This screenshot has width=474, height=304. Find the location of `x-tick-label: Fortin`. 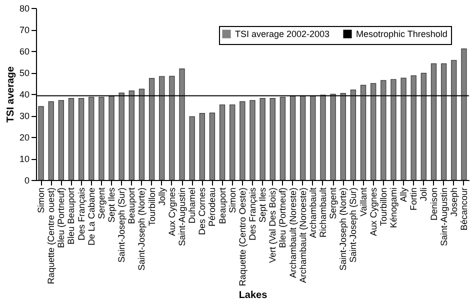

x-tick-label: Fortin is located at coordinates (413, 199).